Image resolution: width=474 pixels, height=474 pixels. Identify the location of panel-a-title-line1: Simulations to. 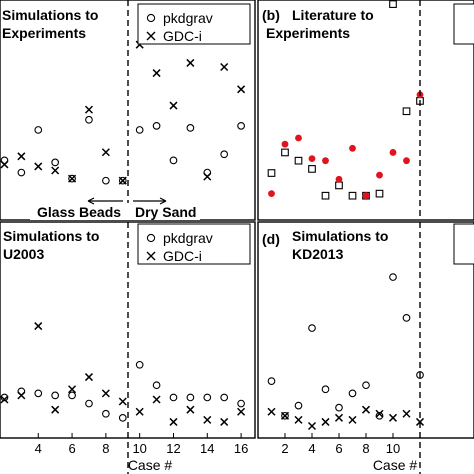
(50, 15).